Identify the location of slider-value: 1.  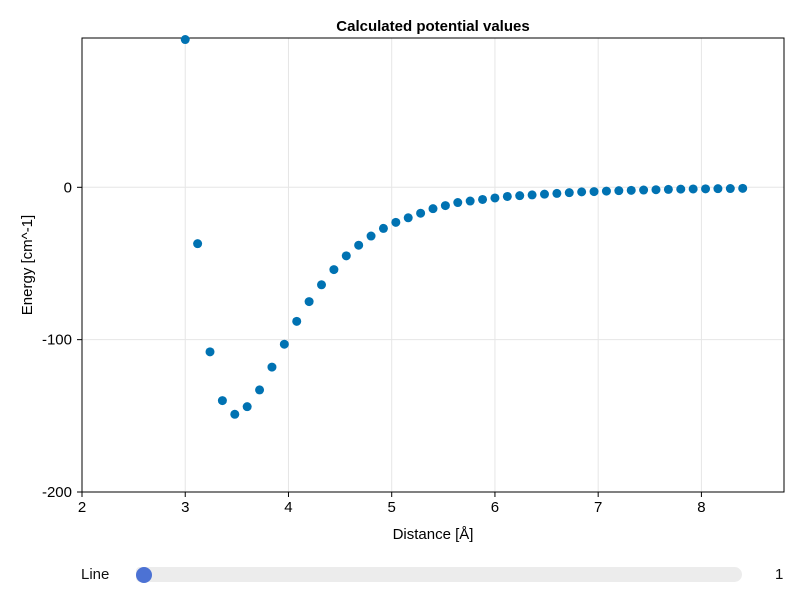
(779, 574).